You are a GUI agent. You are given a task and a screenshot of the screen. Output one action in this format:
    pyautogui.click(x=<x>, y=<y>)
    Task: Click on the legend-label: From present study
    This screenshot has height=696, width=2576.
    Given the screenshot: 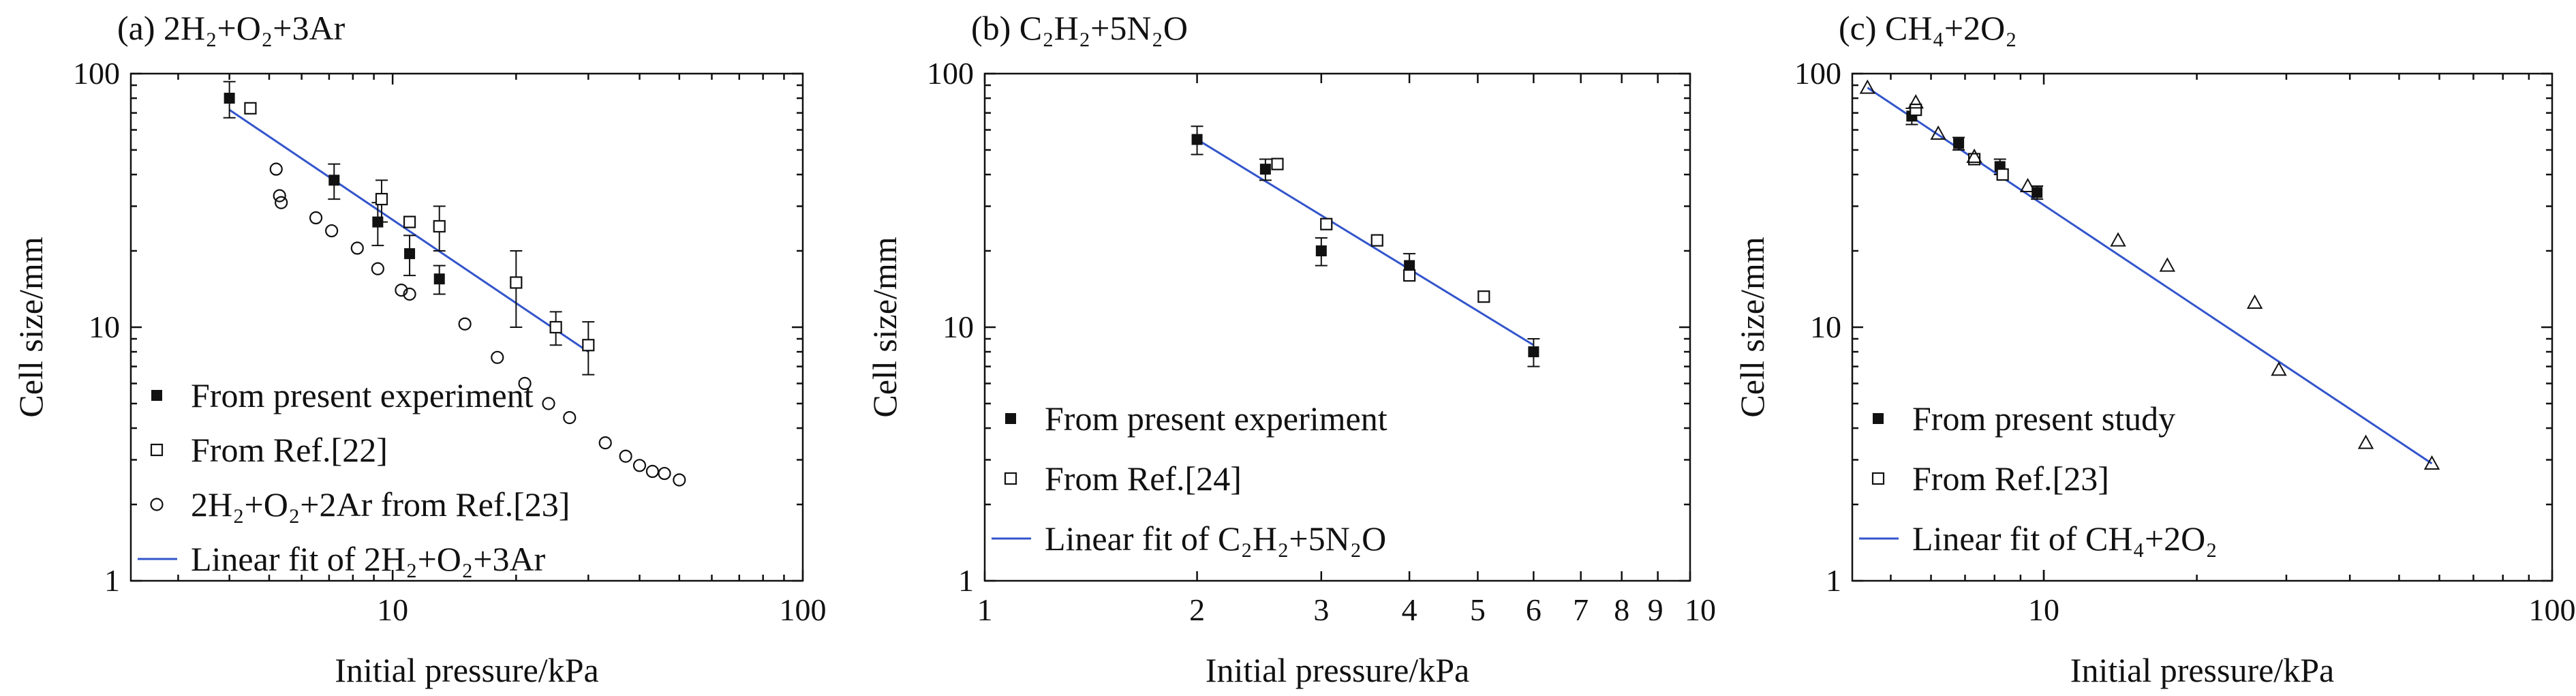 What is the action you would take?
    pyautogui.click(x=2044, y=418)
    